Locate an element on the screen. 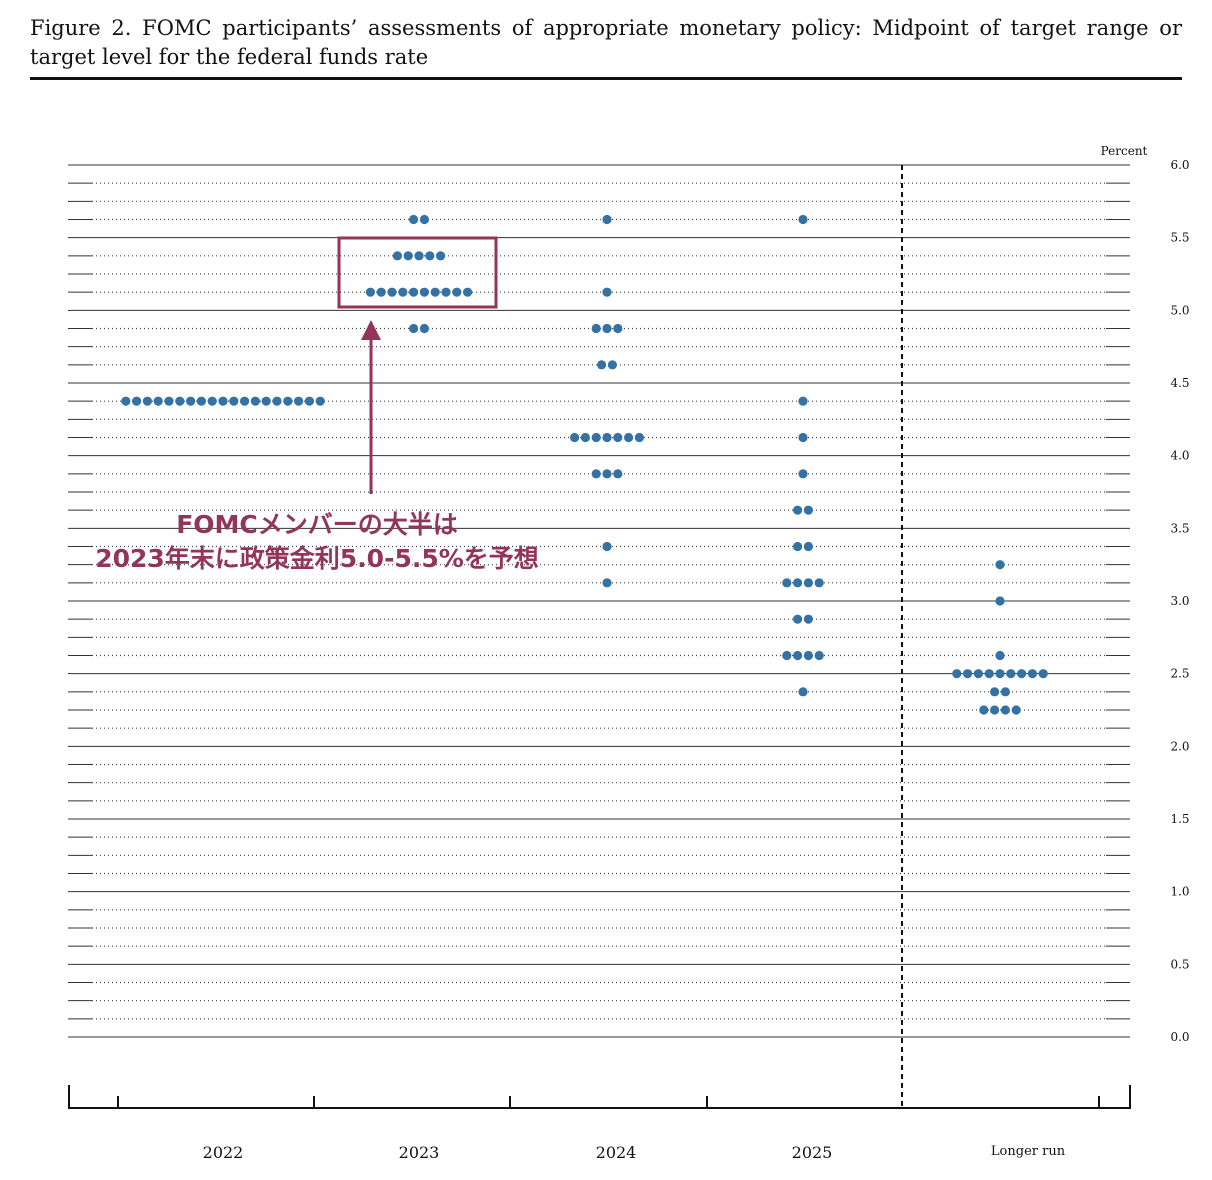 The width and height of the screenshot is (1212, 1180). highlight-box is located at coordinates (417, 272).